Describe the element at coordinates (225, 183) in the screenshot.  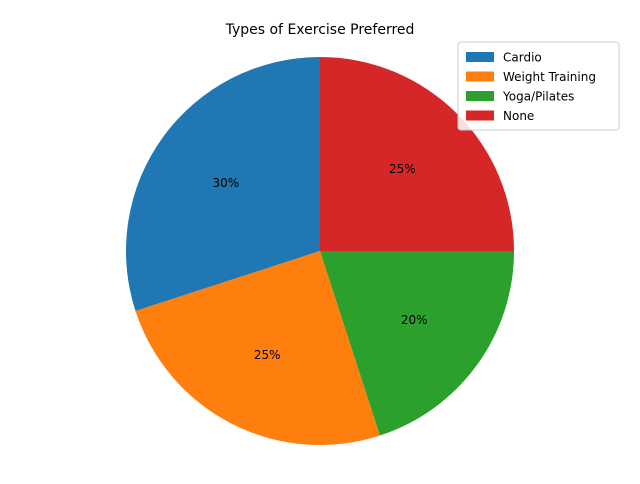
I see `pie-data-label-cardio: 30%` at that location.